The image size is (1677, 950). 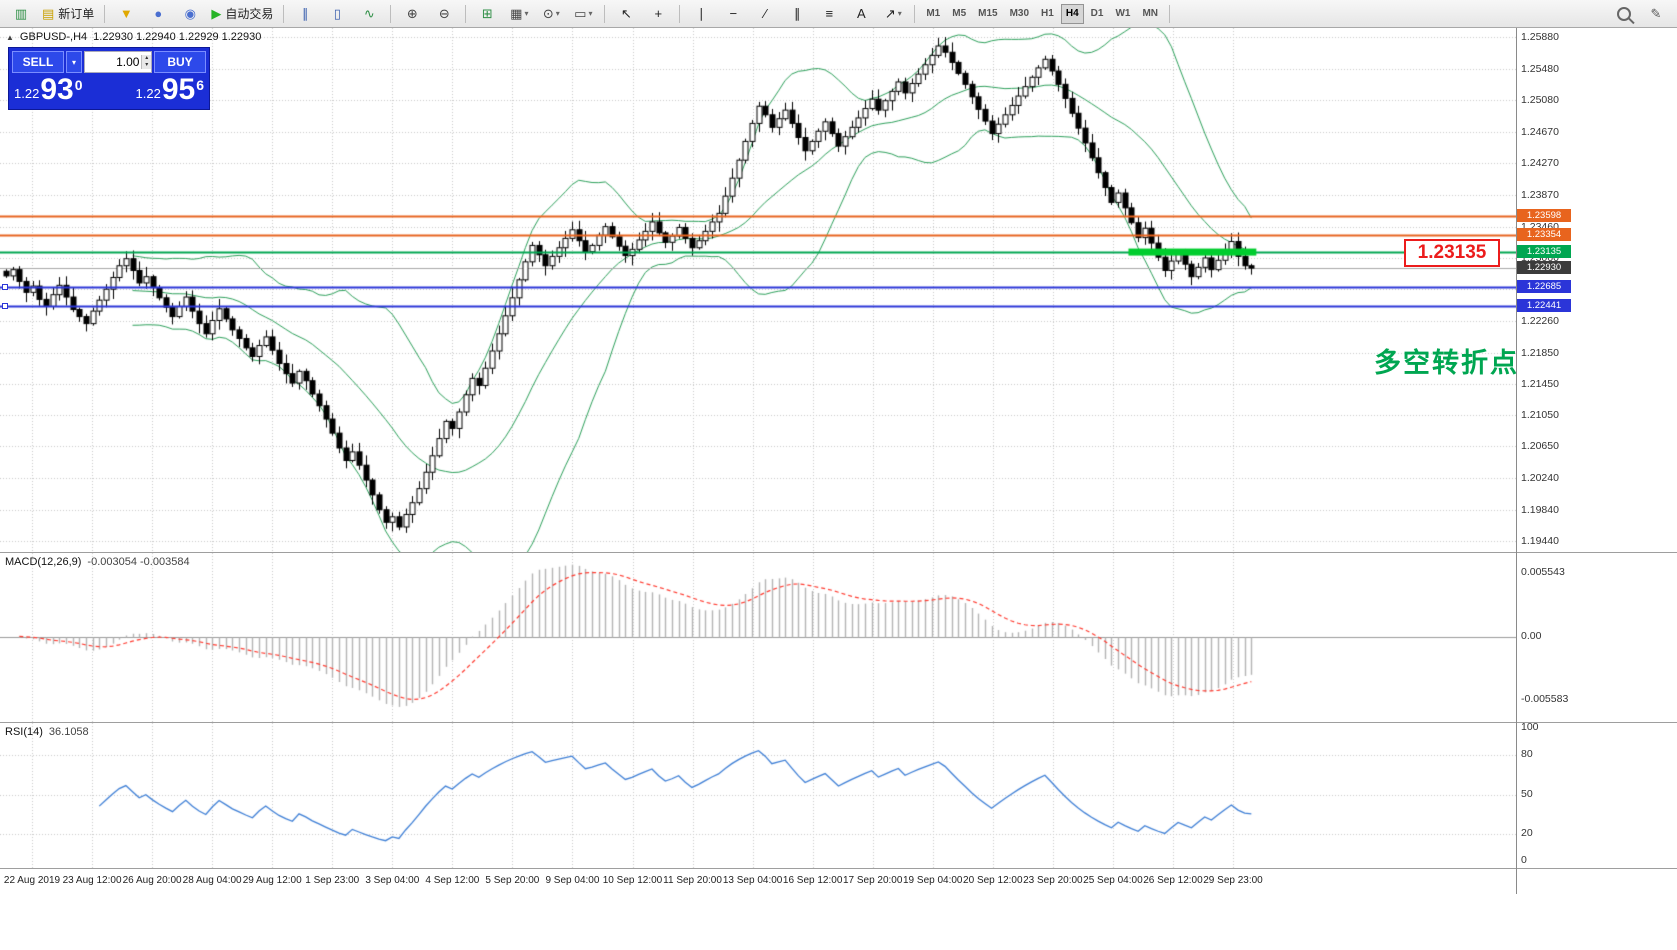 I want to click on profile-icon: ●, so click(x=158, y=13).